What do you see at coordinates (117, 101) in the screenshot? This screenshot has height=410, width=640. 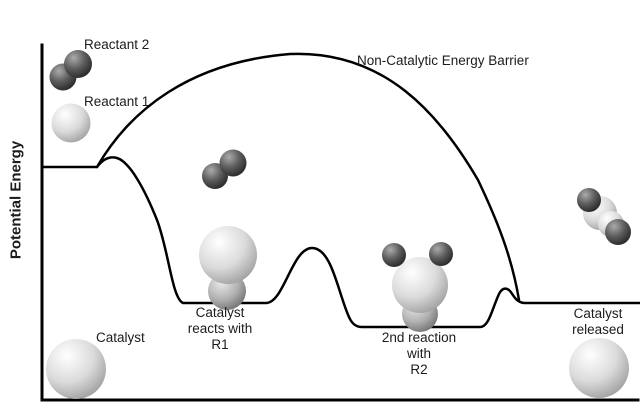 I see `reactant1-label: Reactant 1` at bounding box center [117, 101].